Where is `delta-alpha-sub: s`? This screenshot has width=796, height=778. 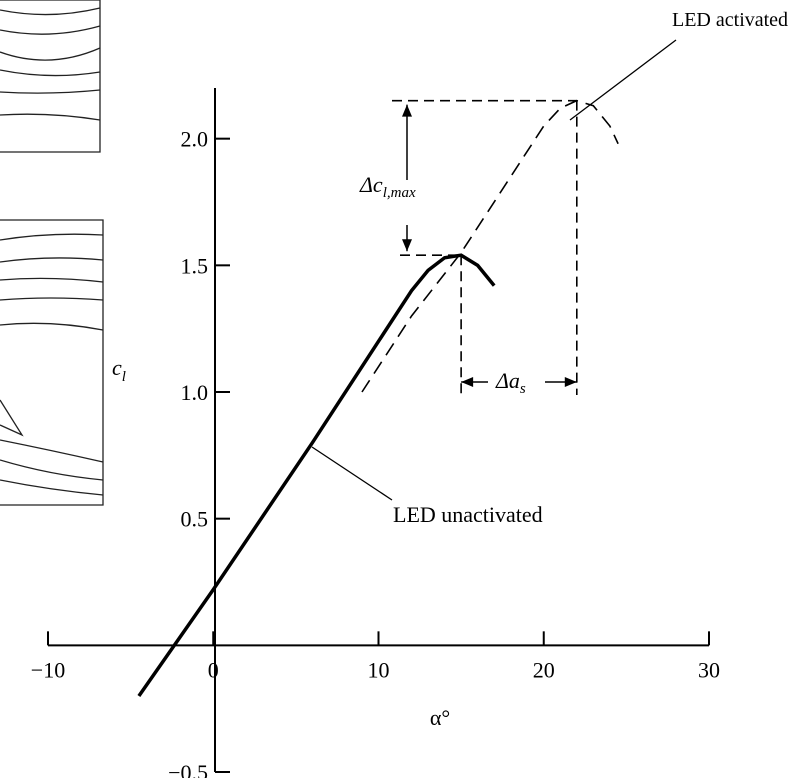
delta-alpha-sub: s is located at coordinates (523, 389).